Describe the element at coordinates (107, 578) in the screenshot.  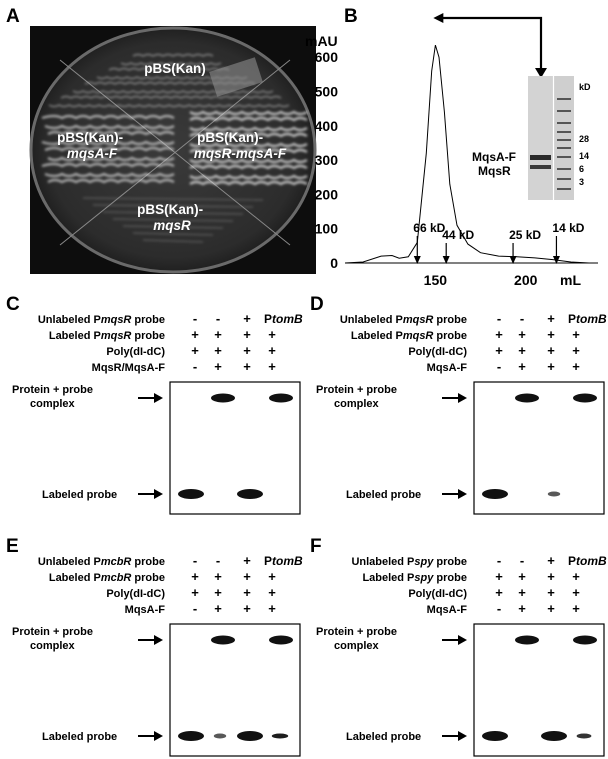
I see `condition-label: Labeled PmcbR probe` at that location.